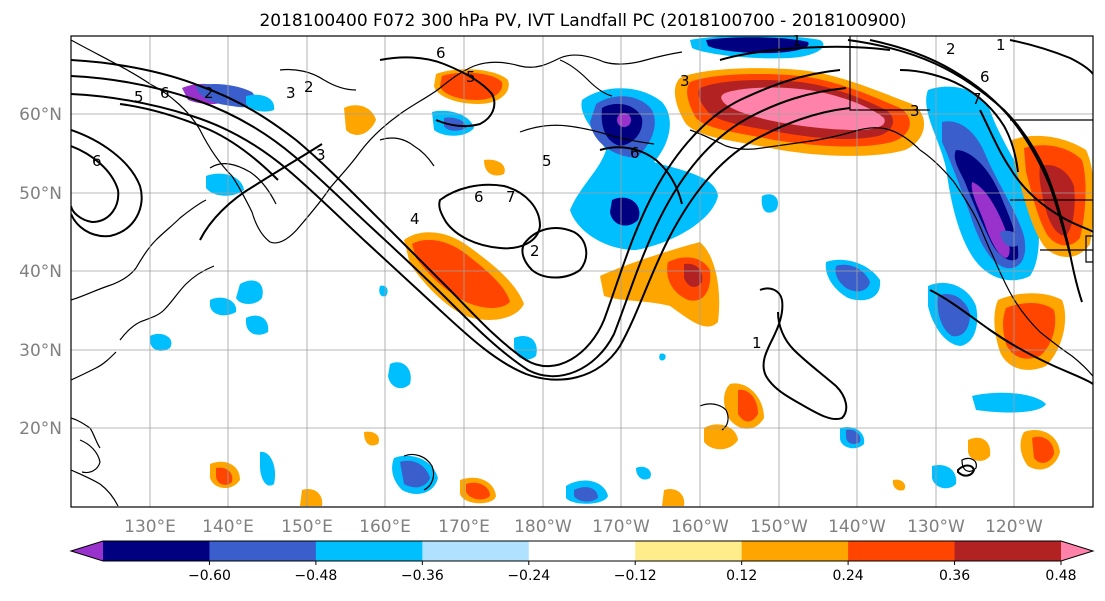  What do you see at coordinates (621, 527) in the screenshot?
I see `lon-label-170w: 170°W` at bounding box center [621, 527].